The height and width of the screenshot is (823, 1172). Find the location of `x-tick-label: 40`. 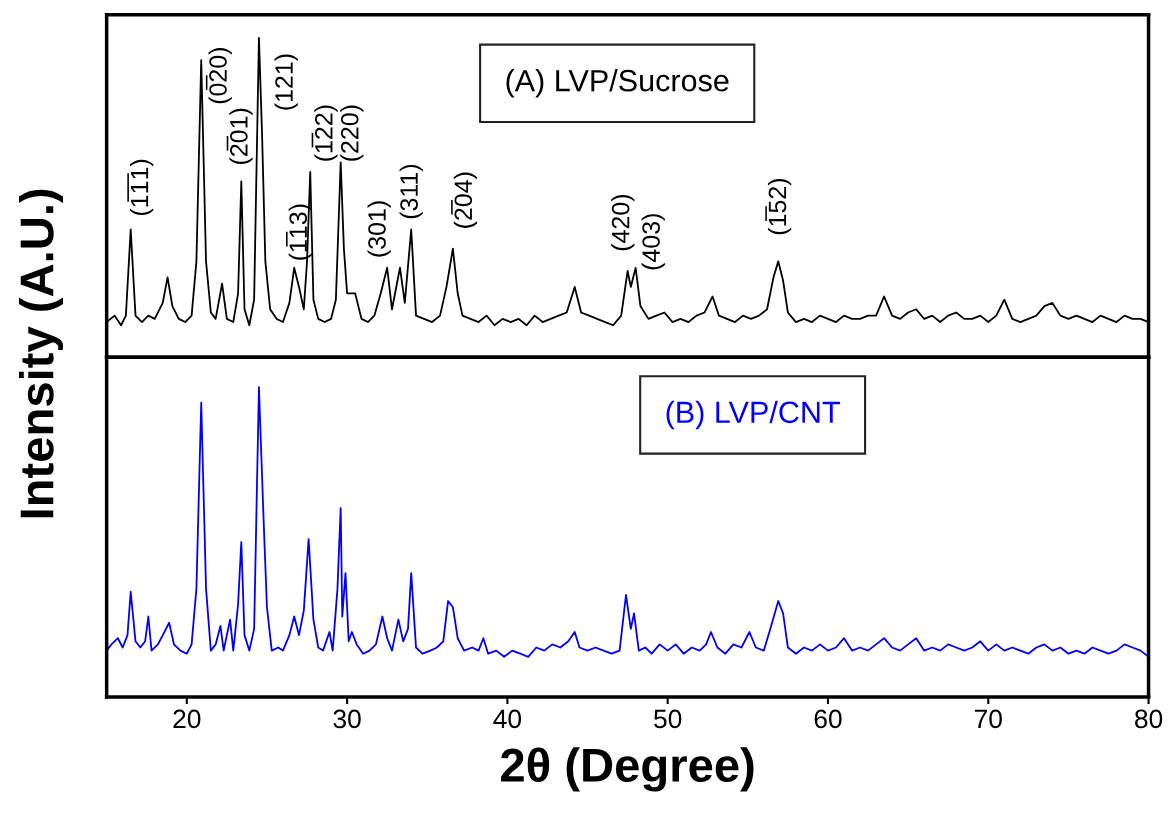

x-tick-label: 40 is located at coordinates (507, 719).